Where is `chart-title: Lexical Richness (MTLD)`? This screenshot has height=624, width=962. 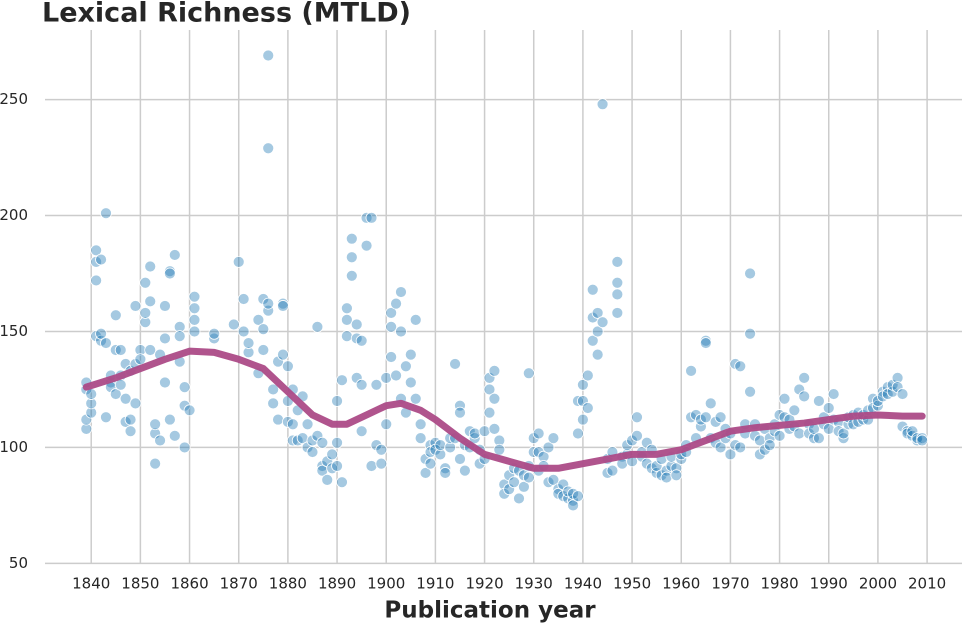 chart-title: Lexical Richness (MTLD) is located at coordinates (226, 14).